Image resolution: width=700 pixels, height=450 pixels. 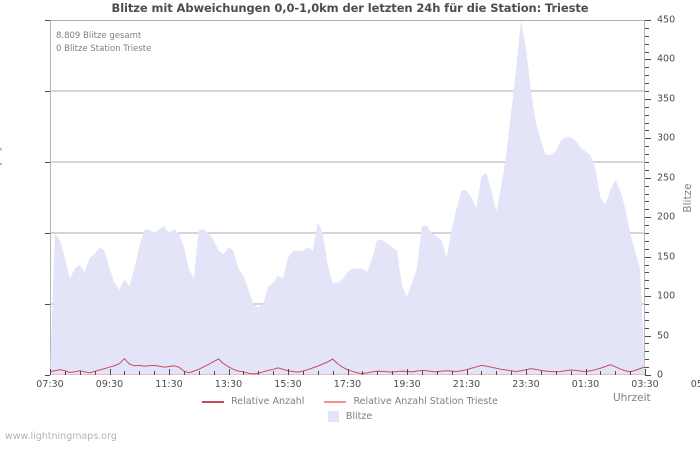 What do you see at coordinates (104, 49) in the screenshot?
I see `annotation-station: 0 Blitze Station Trieste` at bounding box center [104, 49].